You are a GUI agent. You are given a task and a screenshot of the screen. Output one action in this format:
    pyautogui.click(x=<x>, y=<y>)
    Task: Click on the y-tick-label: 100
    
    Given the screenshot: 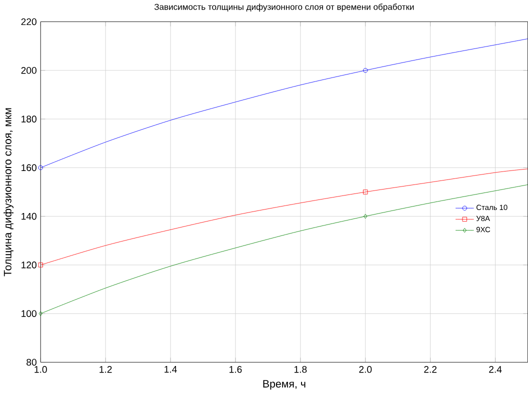 What is the action you would take?
    pyautogui.click(x=29, y=313)
    